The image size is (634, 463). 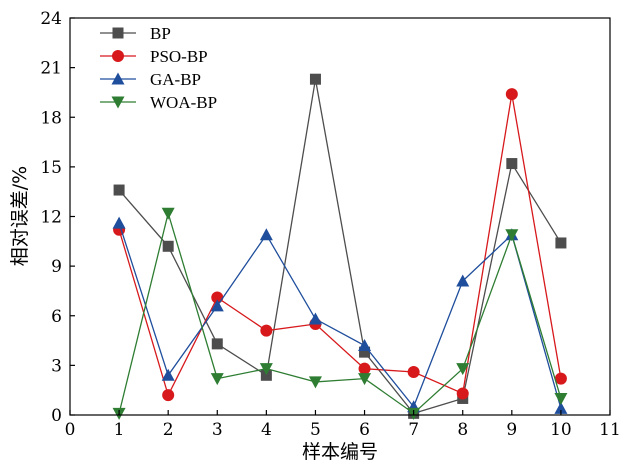 What do you see at coordinates (364, 430) in the screenshot?
I see `x-tick-label: 6` at bounding box center [364, 430].